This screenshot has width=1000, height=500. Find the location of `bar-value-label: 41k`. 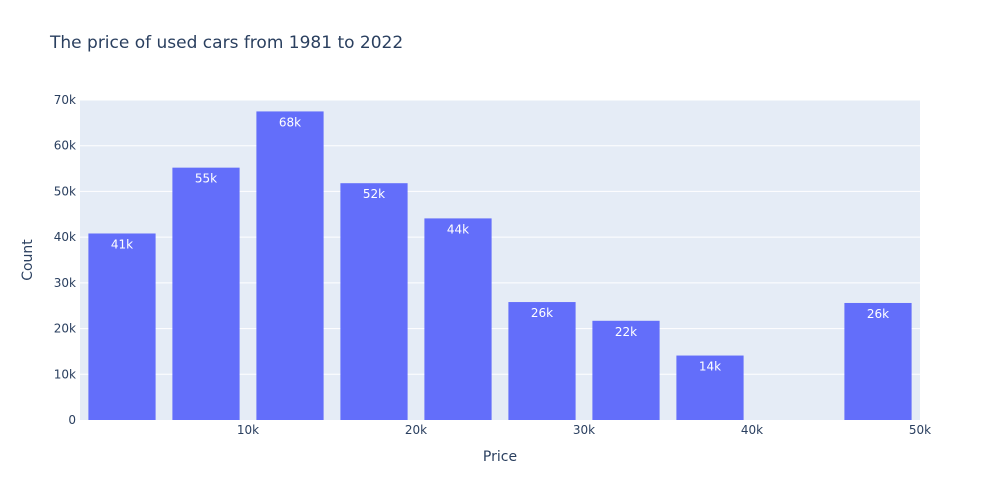

bar-value-label: 41k is located at coordinates (122, 244).